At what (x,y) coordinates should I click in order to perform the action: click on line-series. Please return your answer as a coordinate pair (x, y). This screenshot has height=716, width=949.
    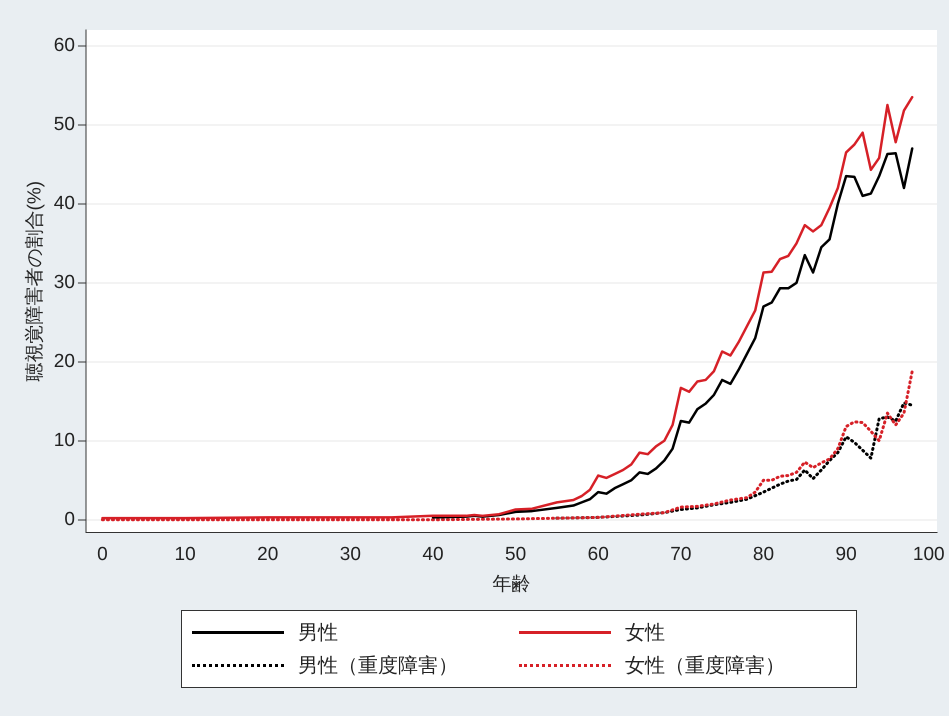
    Looking at the image, I should click on (734, 460).